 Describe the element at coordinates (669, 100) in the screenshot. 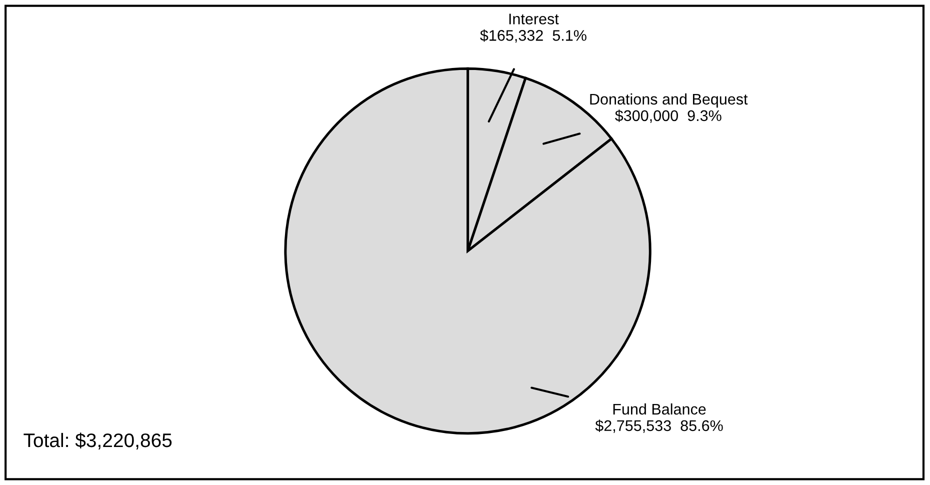

I see `slice-label: Donations and Bequest` at that location.